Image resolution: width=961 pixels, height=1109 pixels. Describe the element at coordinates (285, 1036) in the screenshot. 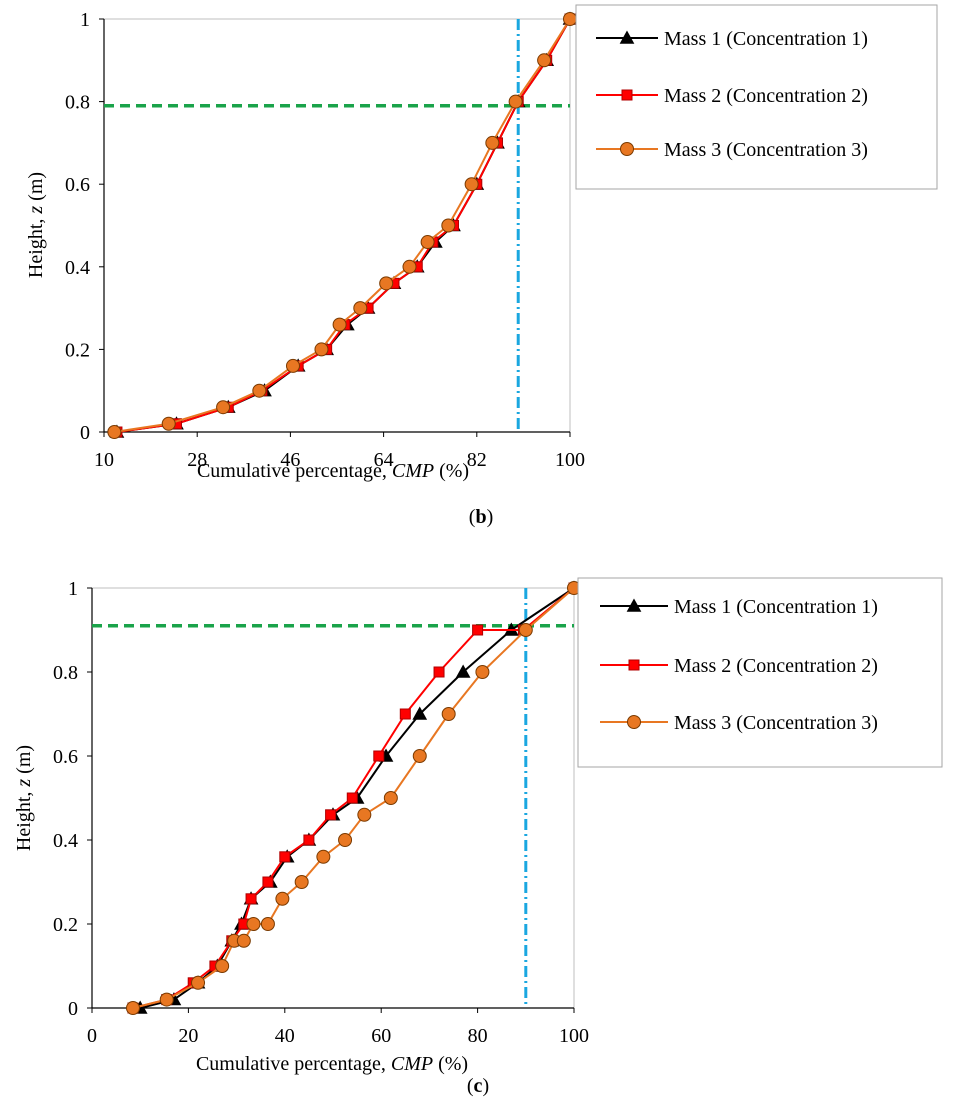

I see `x-tick-label: 40` at that location.